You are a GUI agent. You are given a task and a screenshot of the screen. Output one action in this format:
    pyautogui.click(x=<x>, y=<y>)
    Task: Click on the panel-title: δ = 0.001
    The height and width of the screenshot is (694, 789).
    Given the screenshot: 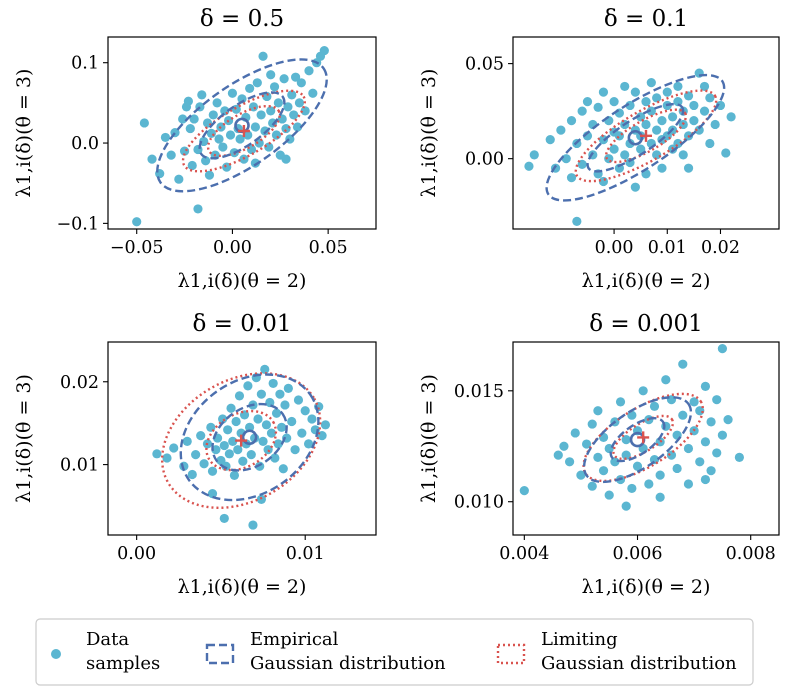 What is the action you would take?
    pyautogui.click(x=646, y=324)
    